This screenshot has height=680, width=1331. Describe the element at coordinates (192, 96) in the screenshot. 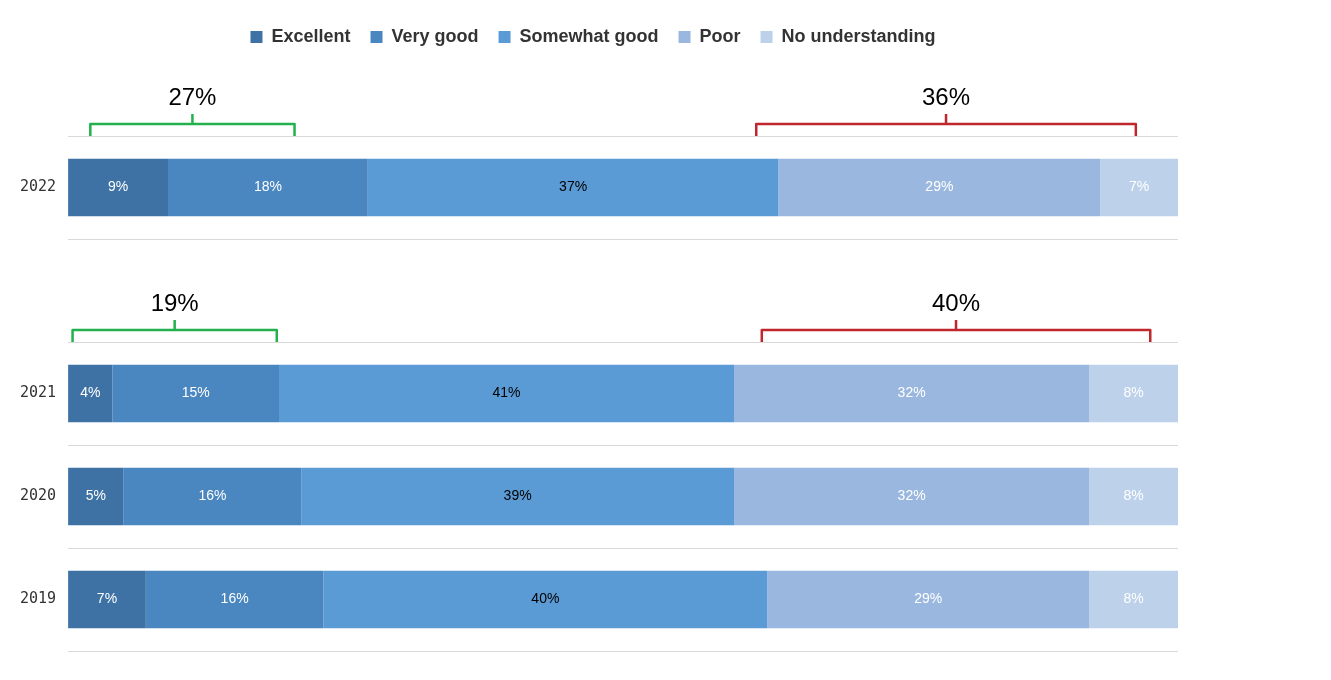

I see `text: 27%` at that location.